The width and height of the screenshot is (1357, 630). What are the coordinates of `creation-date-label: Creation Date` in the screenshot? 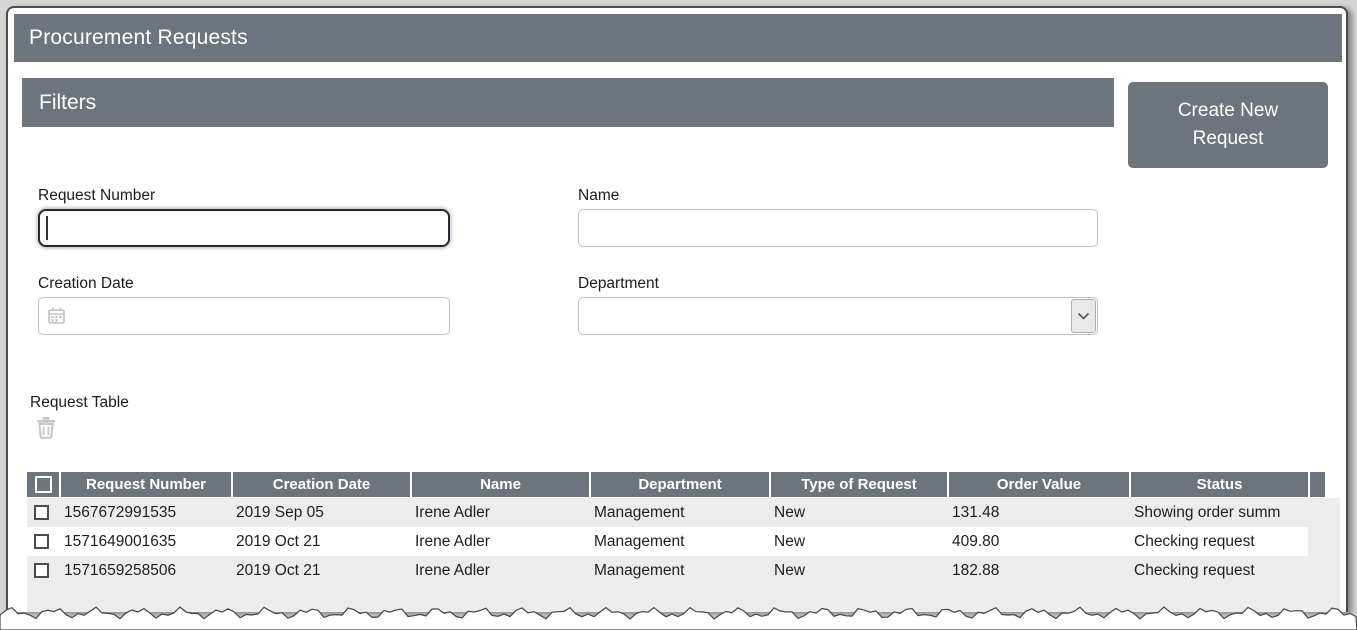 It's located at (86, 283).